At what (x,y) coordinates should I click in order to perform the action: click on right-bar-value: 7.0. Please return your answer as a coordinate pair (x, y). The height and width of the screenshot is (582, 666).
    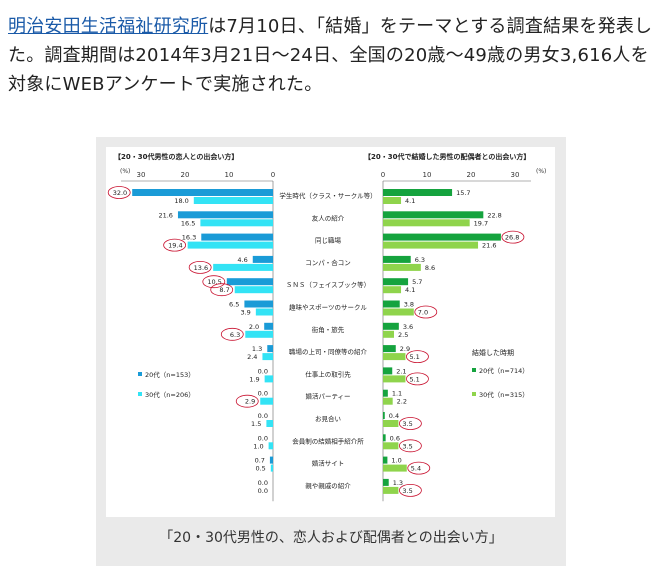
    Looking at the image, I should click on (423, 313).